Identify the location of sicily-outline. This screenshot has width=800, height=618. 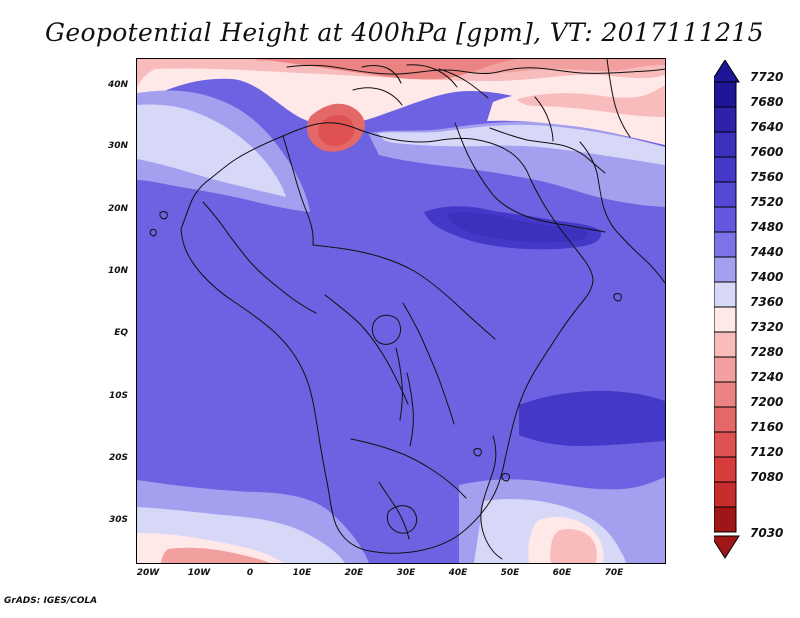
(377, 96).